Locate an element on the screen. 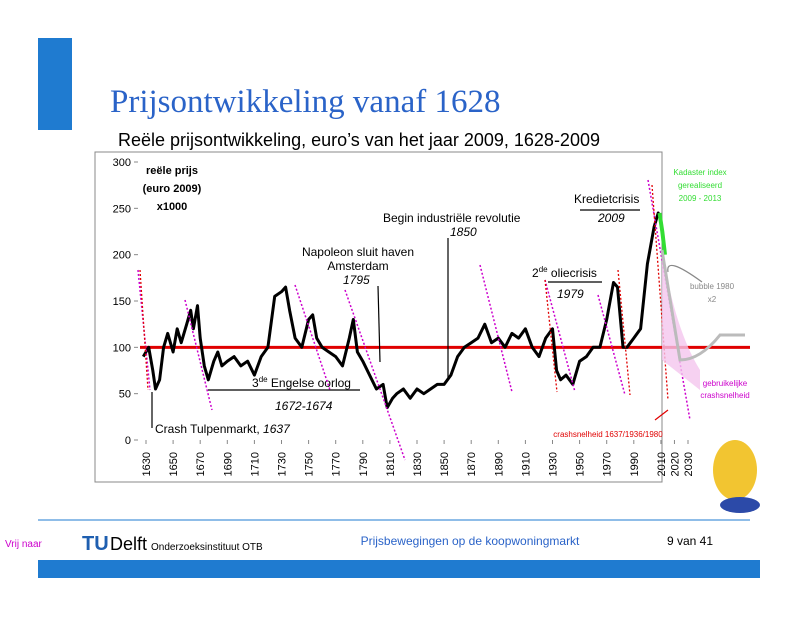  y-tick-label: 0 is located at coordinates (128, 441).